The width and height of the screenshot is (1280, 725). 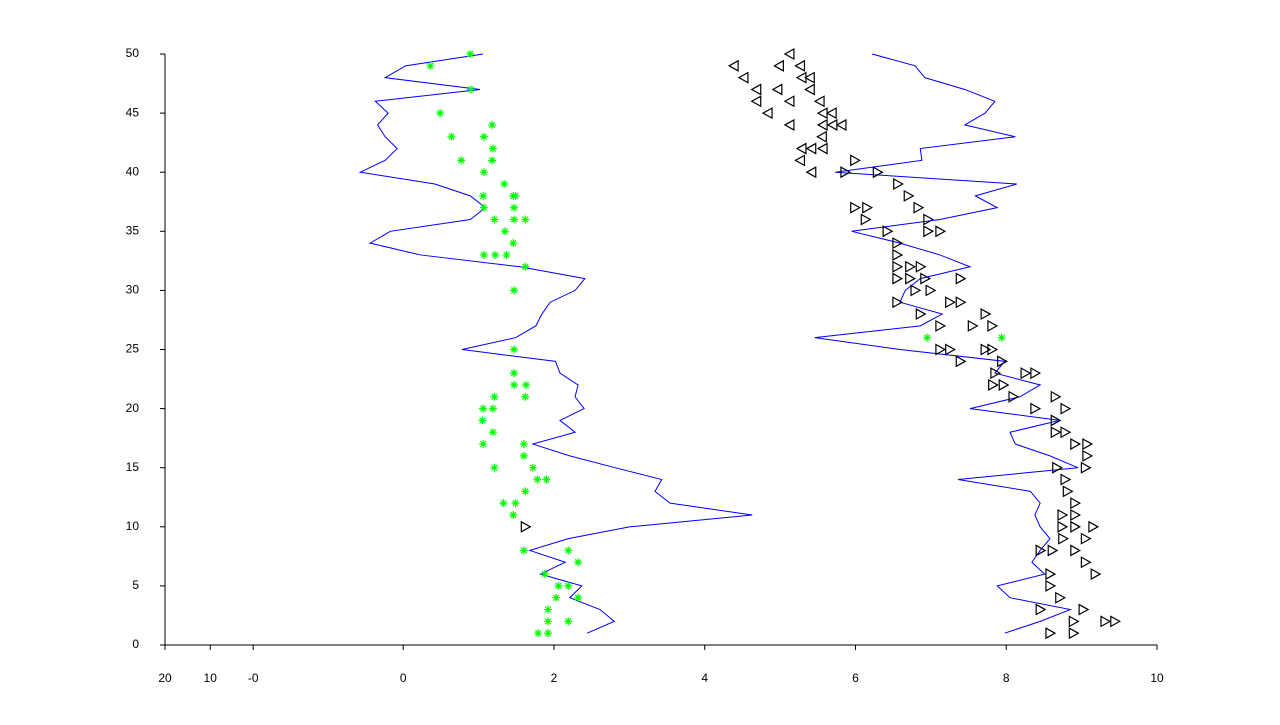 What do you see at coordinates (133, 171) in the screenshot?
I see `y-tick-label: 40` at bounding box center [133, 171].